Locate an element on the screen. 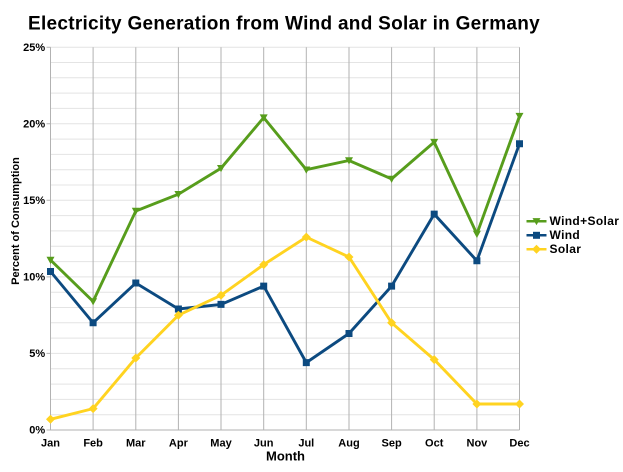  svg-text: Month is located at coordinates (285, 456).